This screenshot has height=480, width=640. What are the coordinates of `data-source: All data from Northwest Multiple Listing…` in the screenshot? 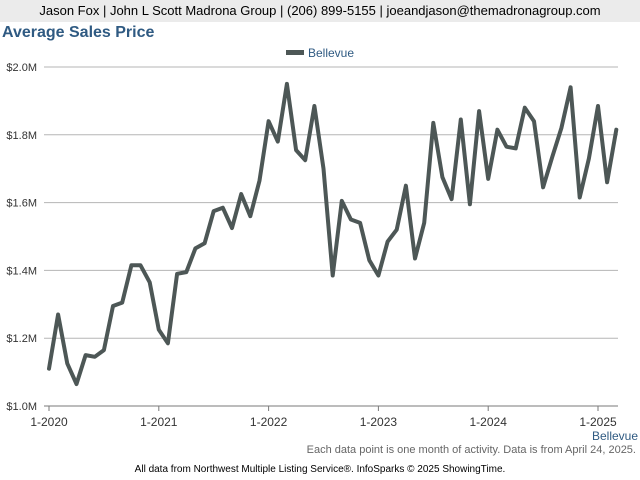 It's located at (320, 469).